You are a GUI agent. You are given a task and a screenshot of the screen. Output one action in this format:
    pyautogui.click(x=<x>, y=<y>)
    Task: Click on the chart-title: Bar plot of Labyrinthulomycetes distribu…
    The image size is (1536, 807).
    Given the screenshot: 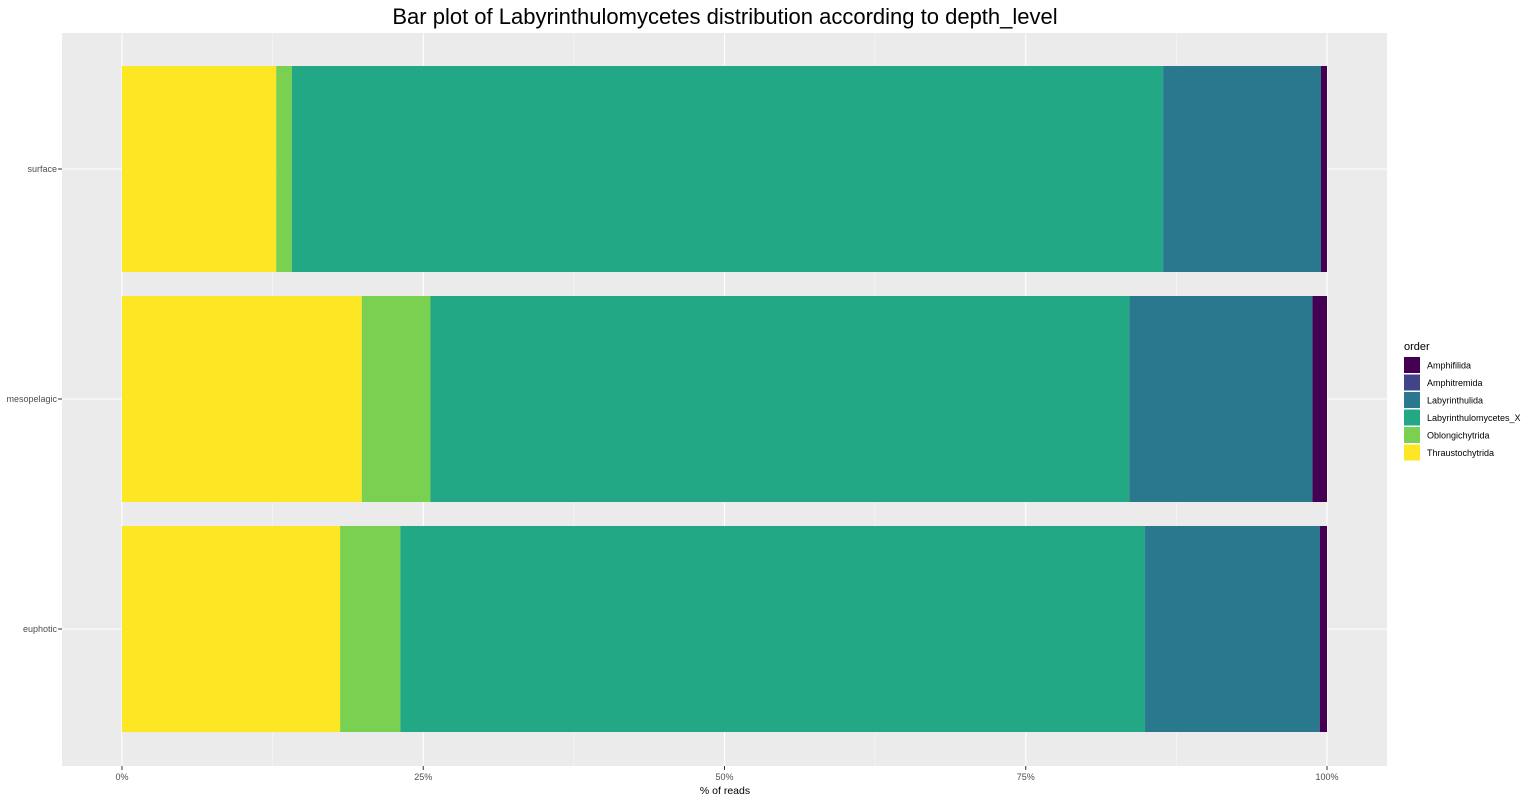 What is the action you would take?
    pyautogui.click(x=724, y=16)
    